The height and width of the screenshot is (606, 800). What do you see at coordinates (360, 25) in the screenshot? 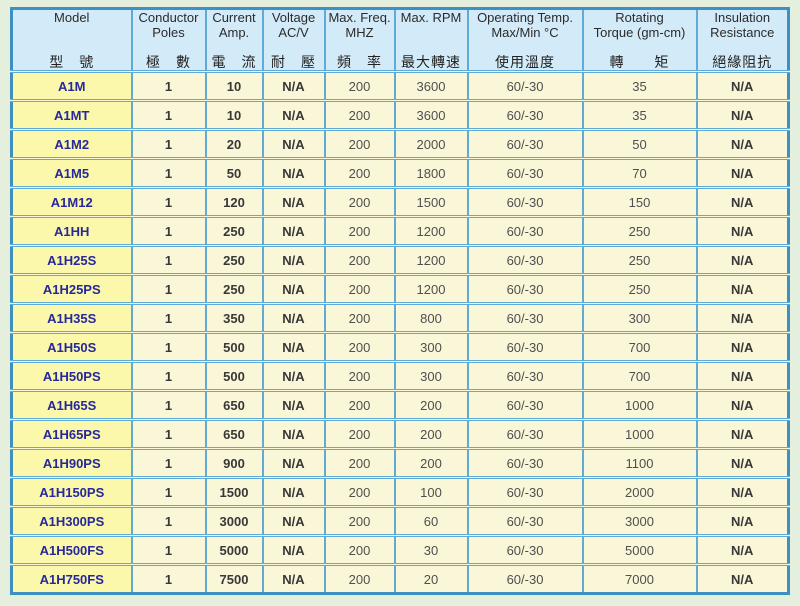
I see `column-header-en: Max. Freq. MHZ` at bounding box center [360, 25].